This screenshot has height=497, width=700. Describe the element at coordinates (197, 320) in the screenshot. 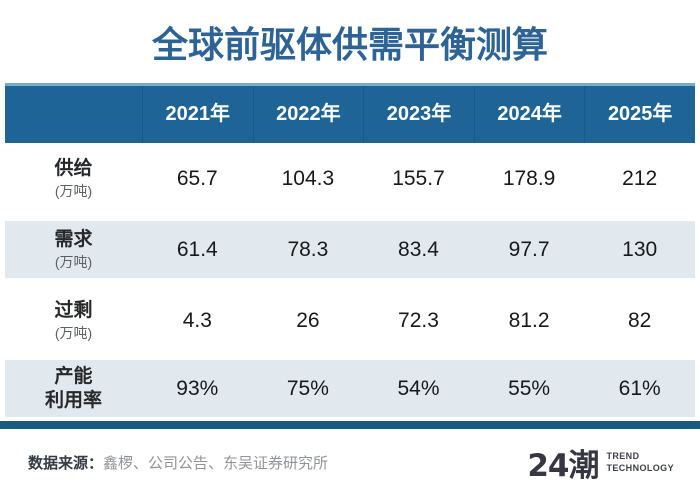

I see `cell-surplus-2021: 4.3` at that location.